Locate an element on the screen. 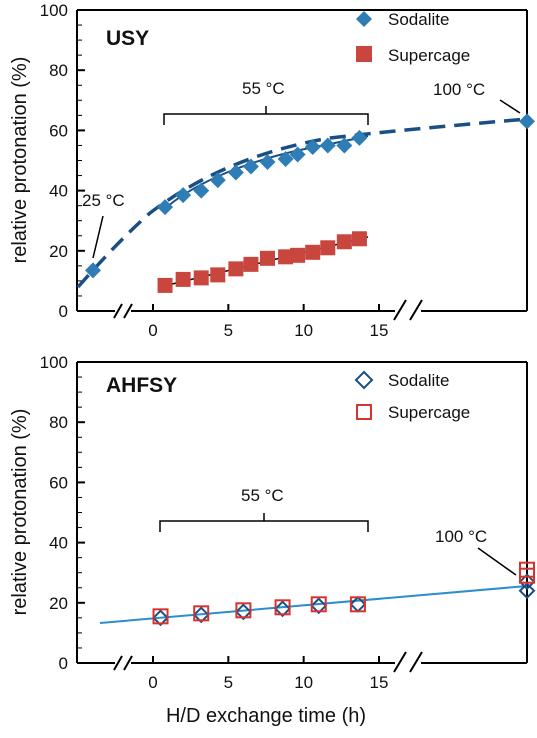  usy-x-tick-label: 10 is located at coordinates (303, 330).